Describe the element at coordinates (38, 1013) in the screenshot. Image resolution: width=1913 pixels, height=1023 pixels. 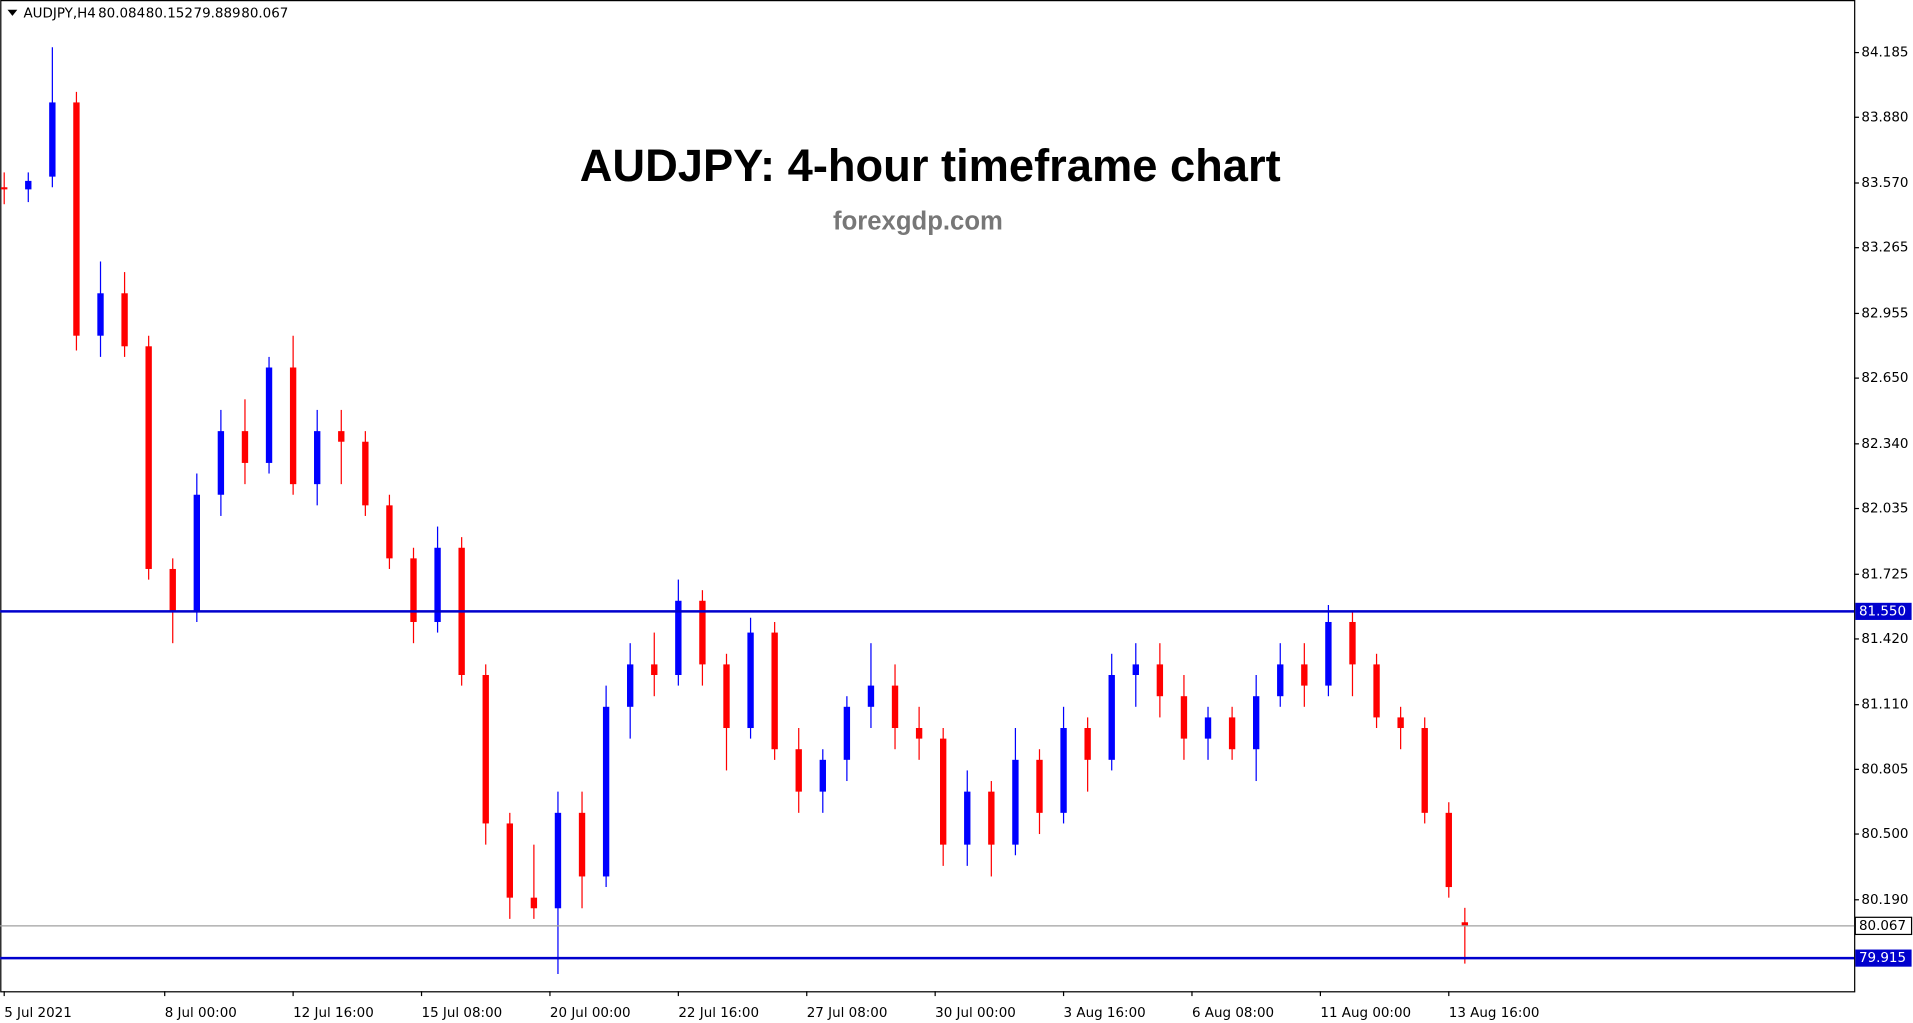
I see `x-tick-label: 5 Jul 2021` at that location.